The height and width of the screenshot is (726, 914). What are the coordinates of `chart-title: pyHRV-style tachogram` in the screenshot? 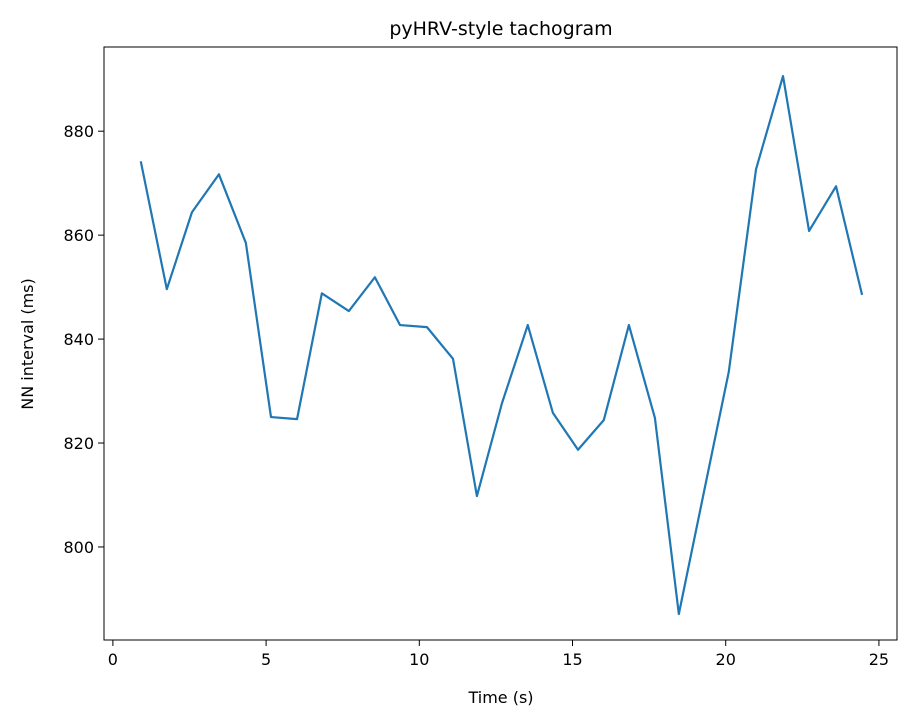 It's located at (500, 29).